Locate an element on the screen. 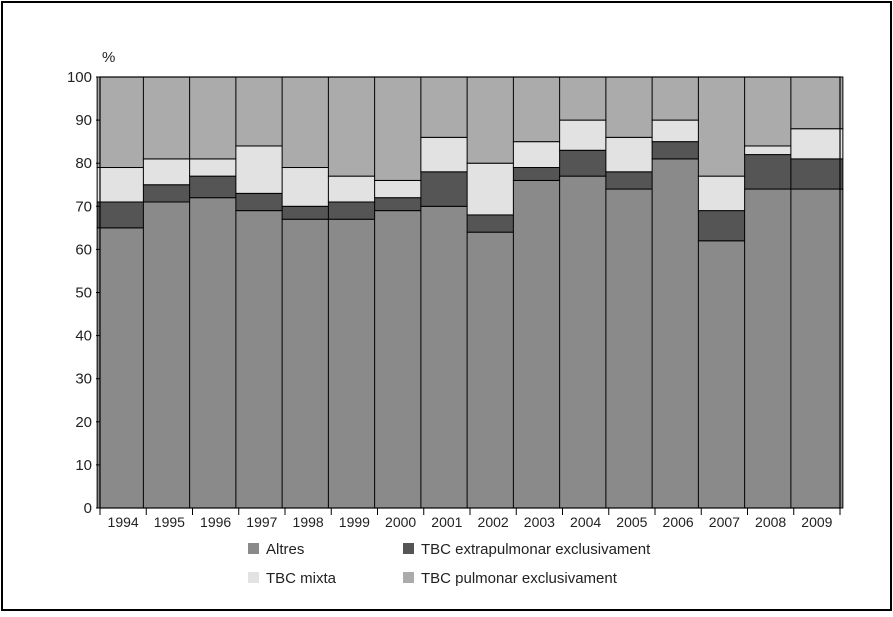 The image size is (893, 617). x-tick-label: 1995 is located at coordinates (169, 522).